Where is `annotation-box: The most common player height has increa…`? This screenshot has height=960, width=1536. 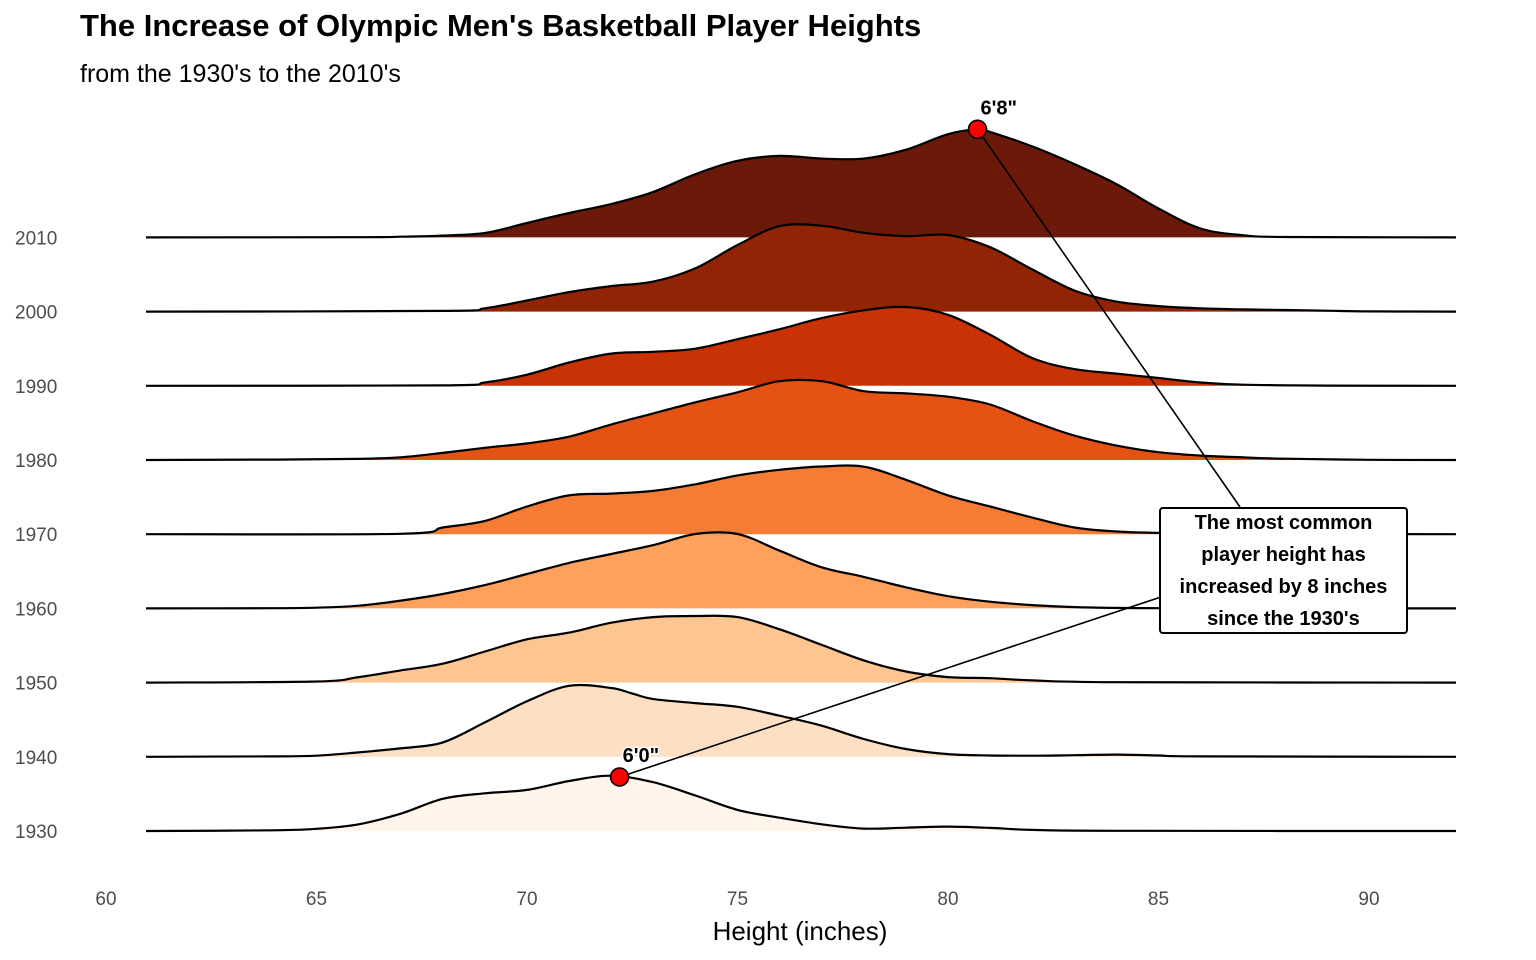 annotation-box: The most common player height has increa… is located at coordinates (1283, 570).